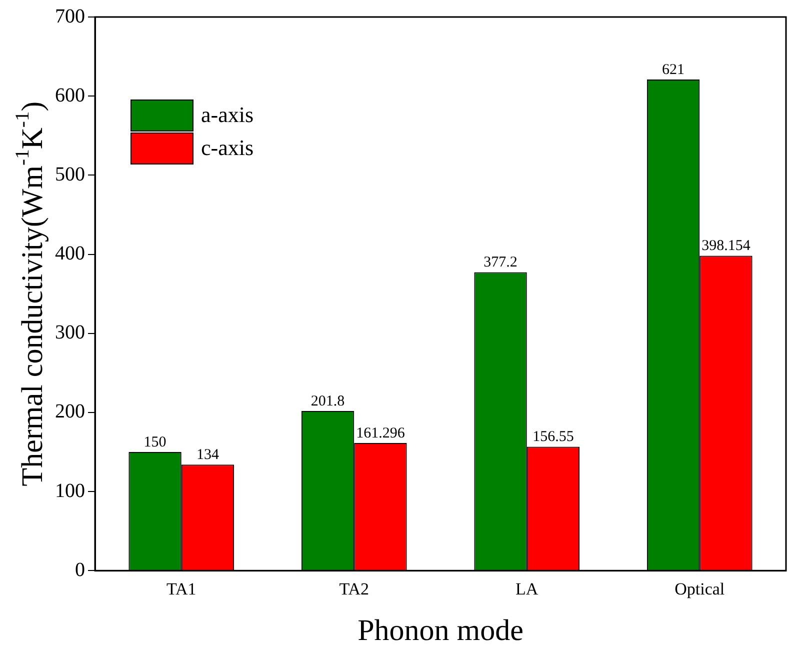  Describe the element at coordinates (673, 70) in the screenshot. I see `data-label: 621` at that location.